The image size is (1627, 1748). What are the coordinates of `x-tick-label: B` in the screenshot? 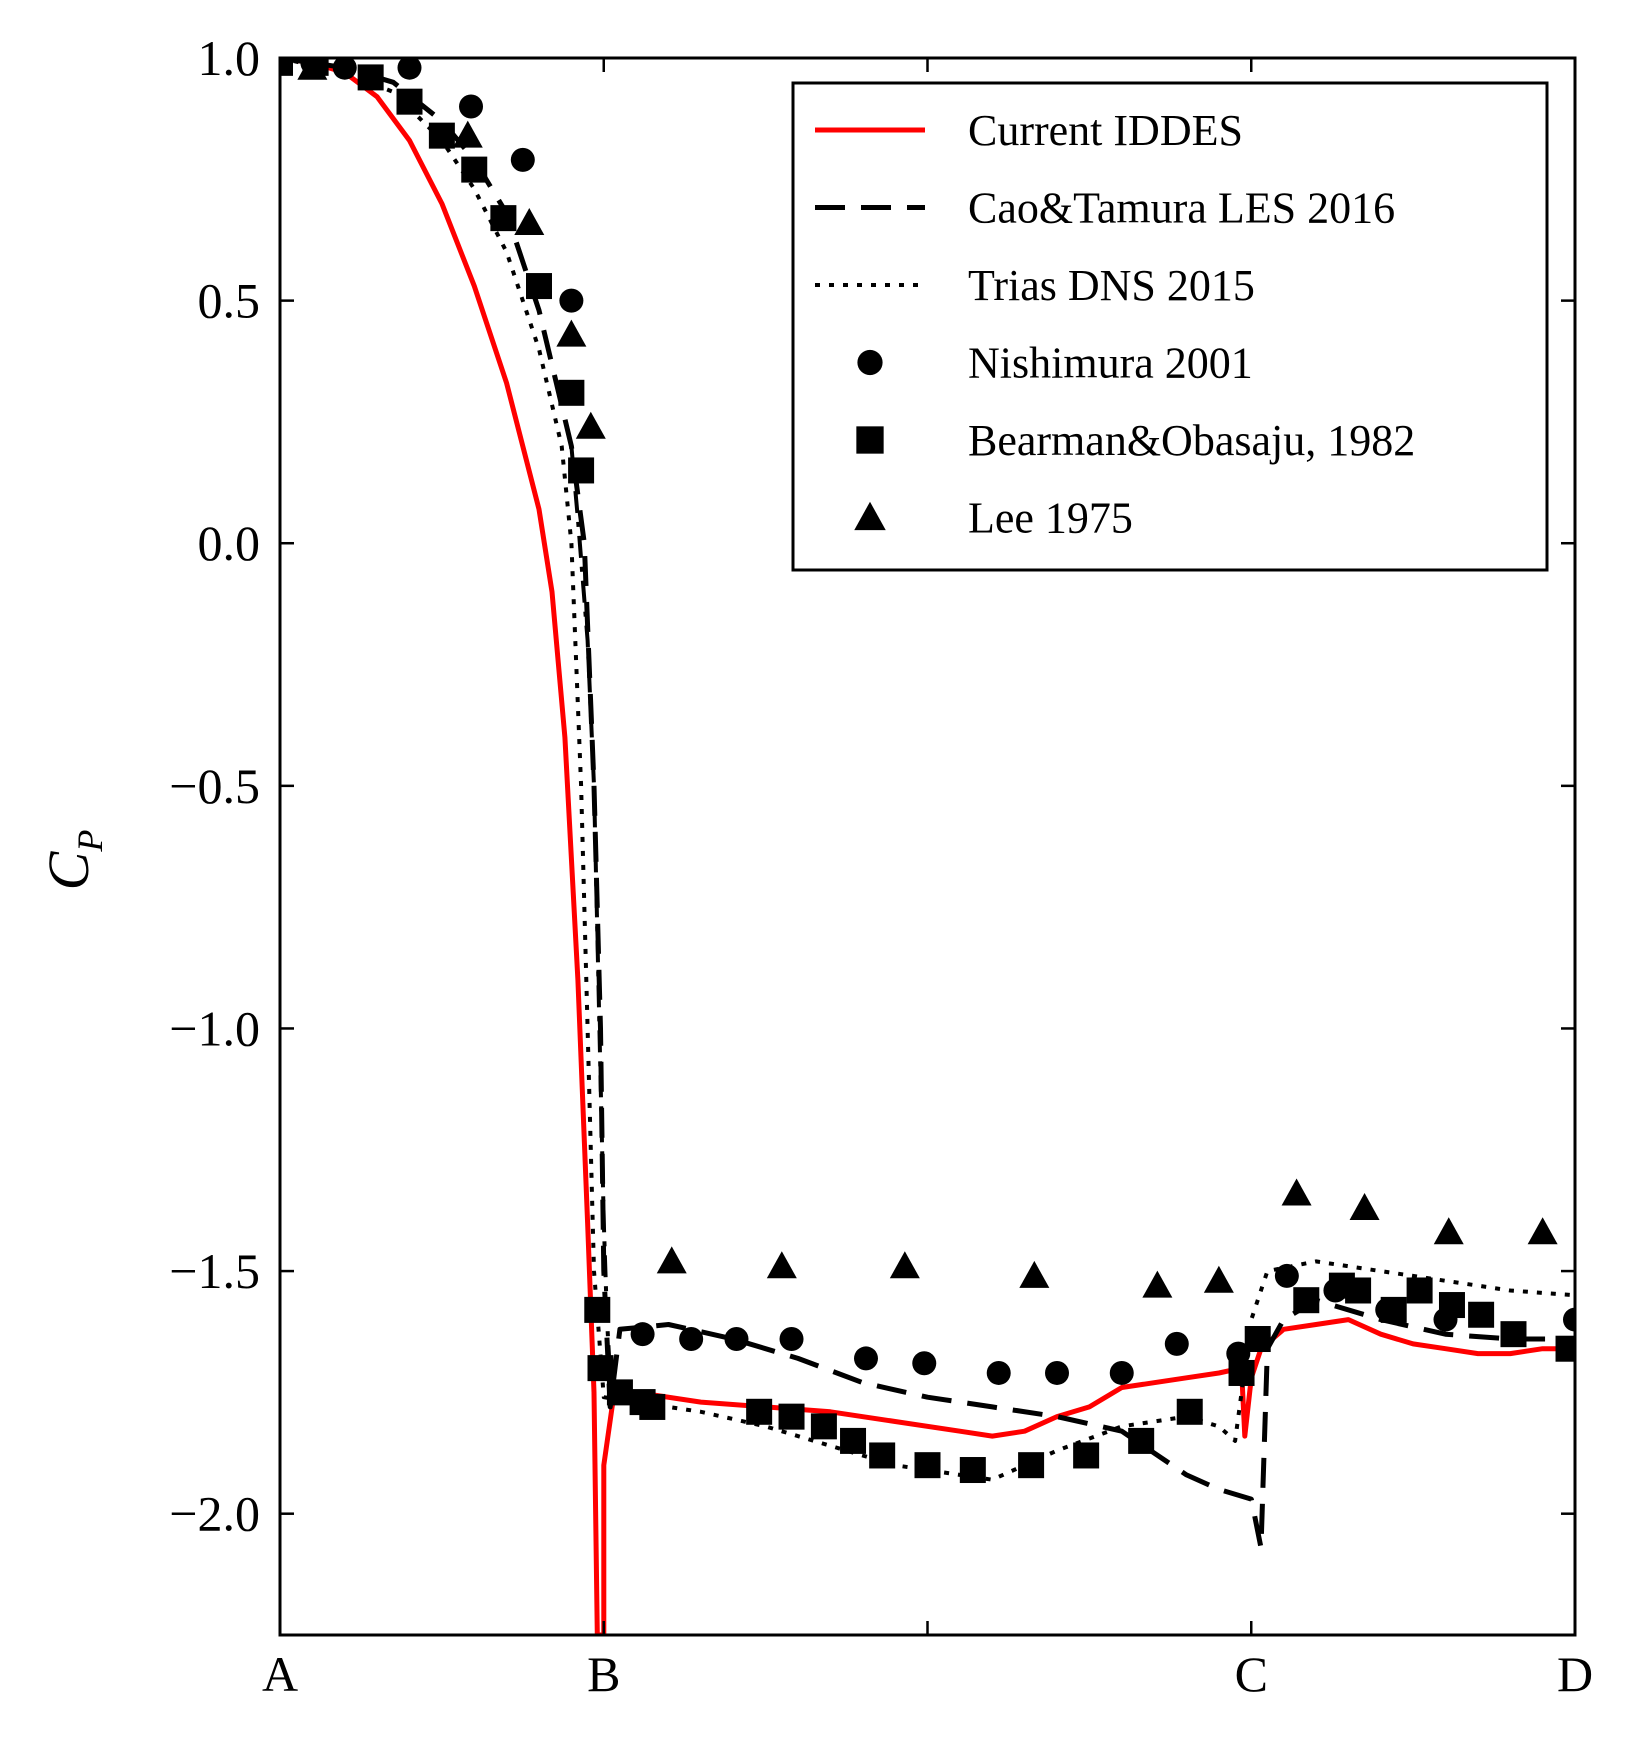 It's located at (603, 1674).